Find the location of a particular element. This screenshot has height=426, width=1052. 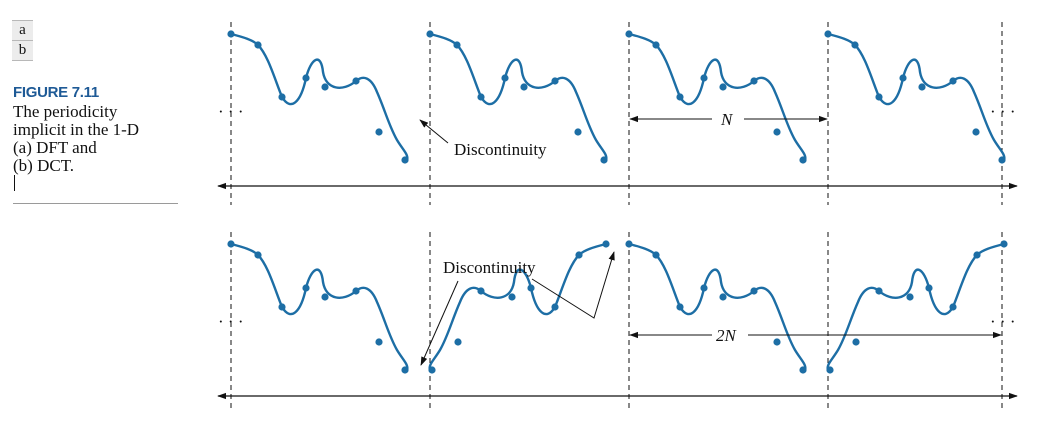

discontinuity-pointer-b2 is located at coordinates (573, 285).